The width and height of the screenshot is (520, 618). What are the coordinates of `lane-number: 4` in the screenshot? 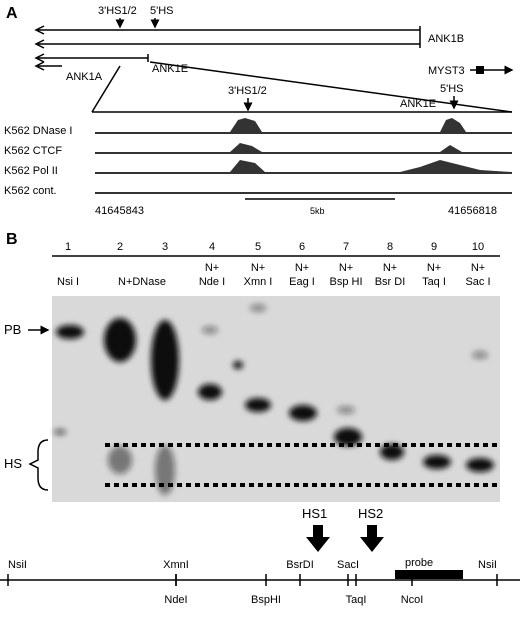 It's located at (212, 247).